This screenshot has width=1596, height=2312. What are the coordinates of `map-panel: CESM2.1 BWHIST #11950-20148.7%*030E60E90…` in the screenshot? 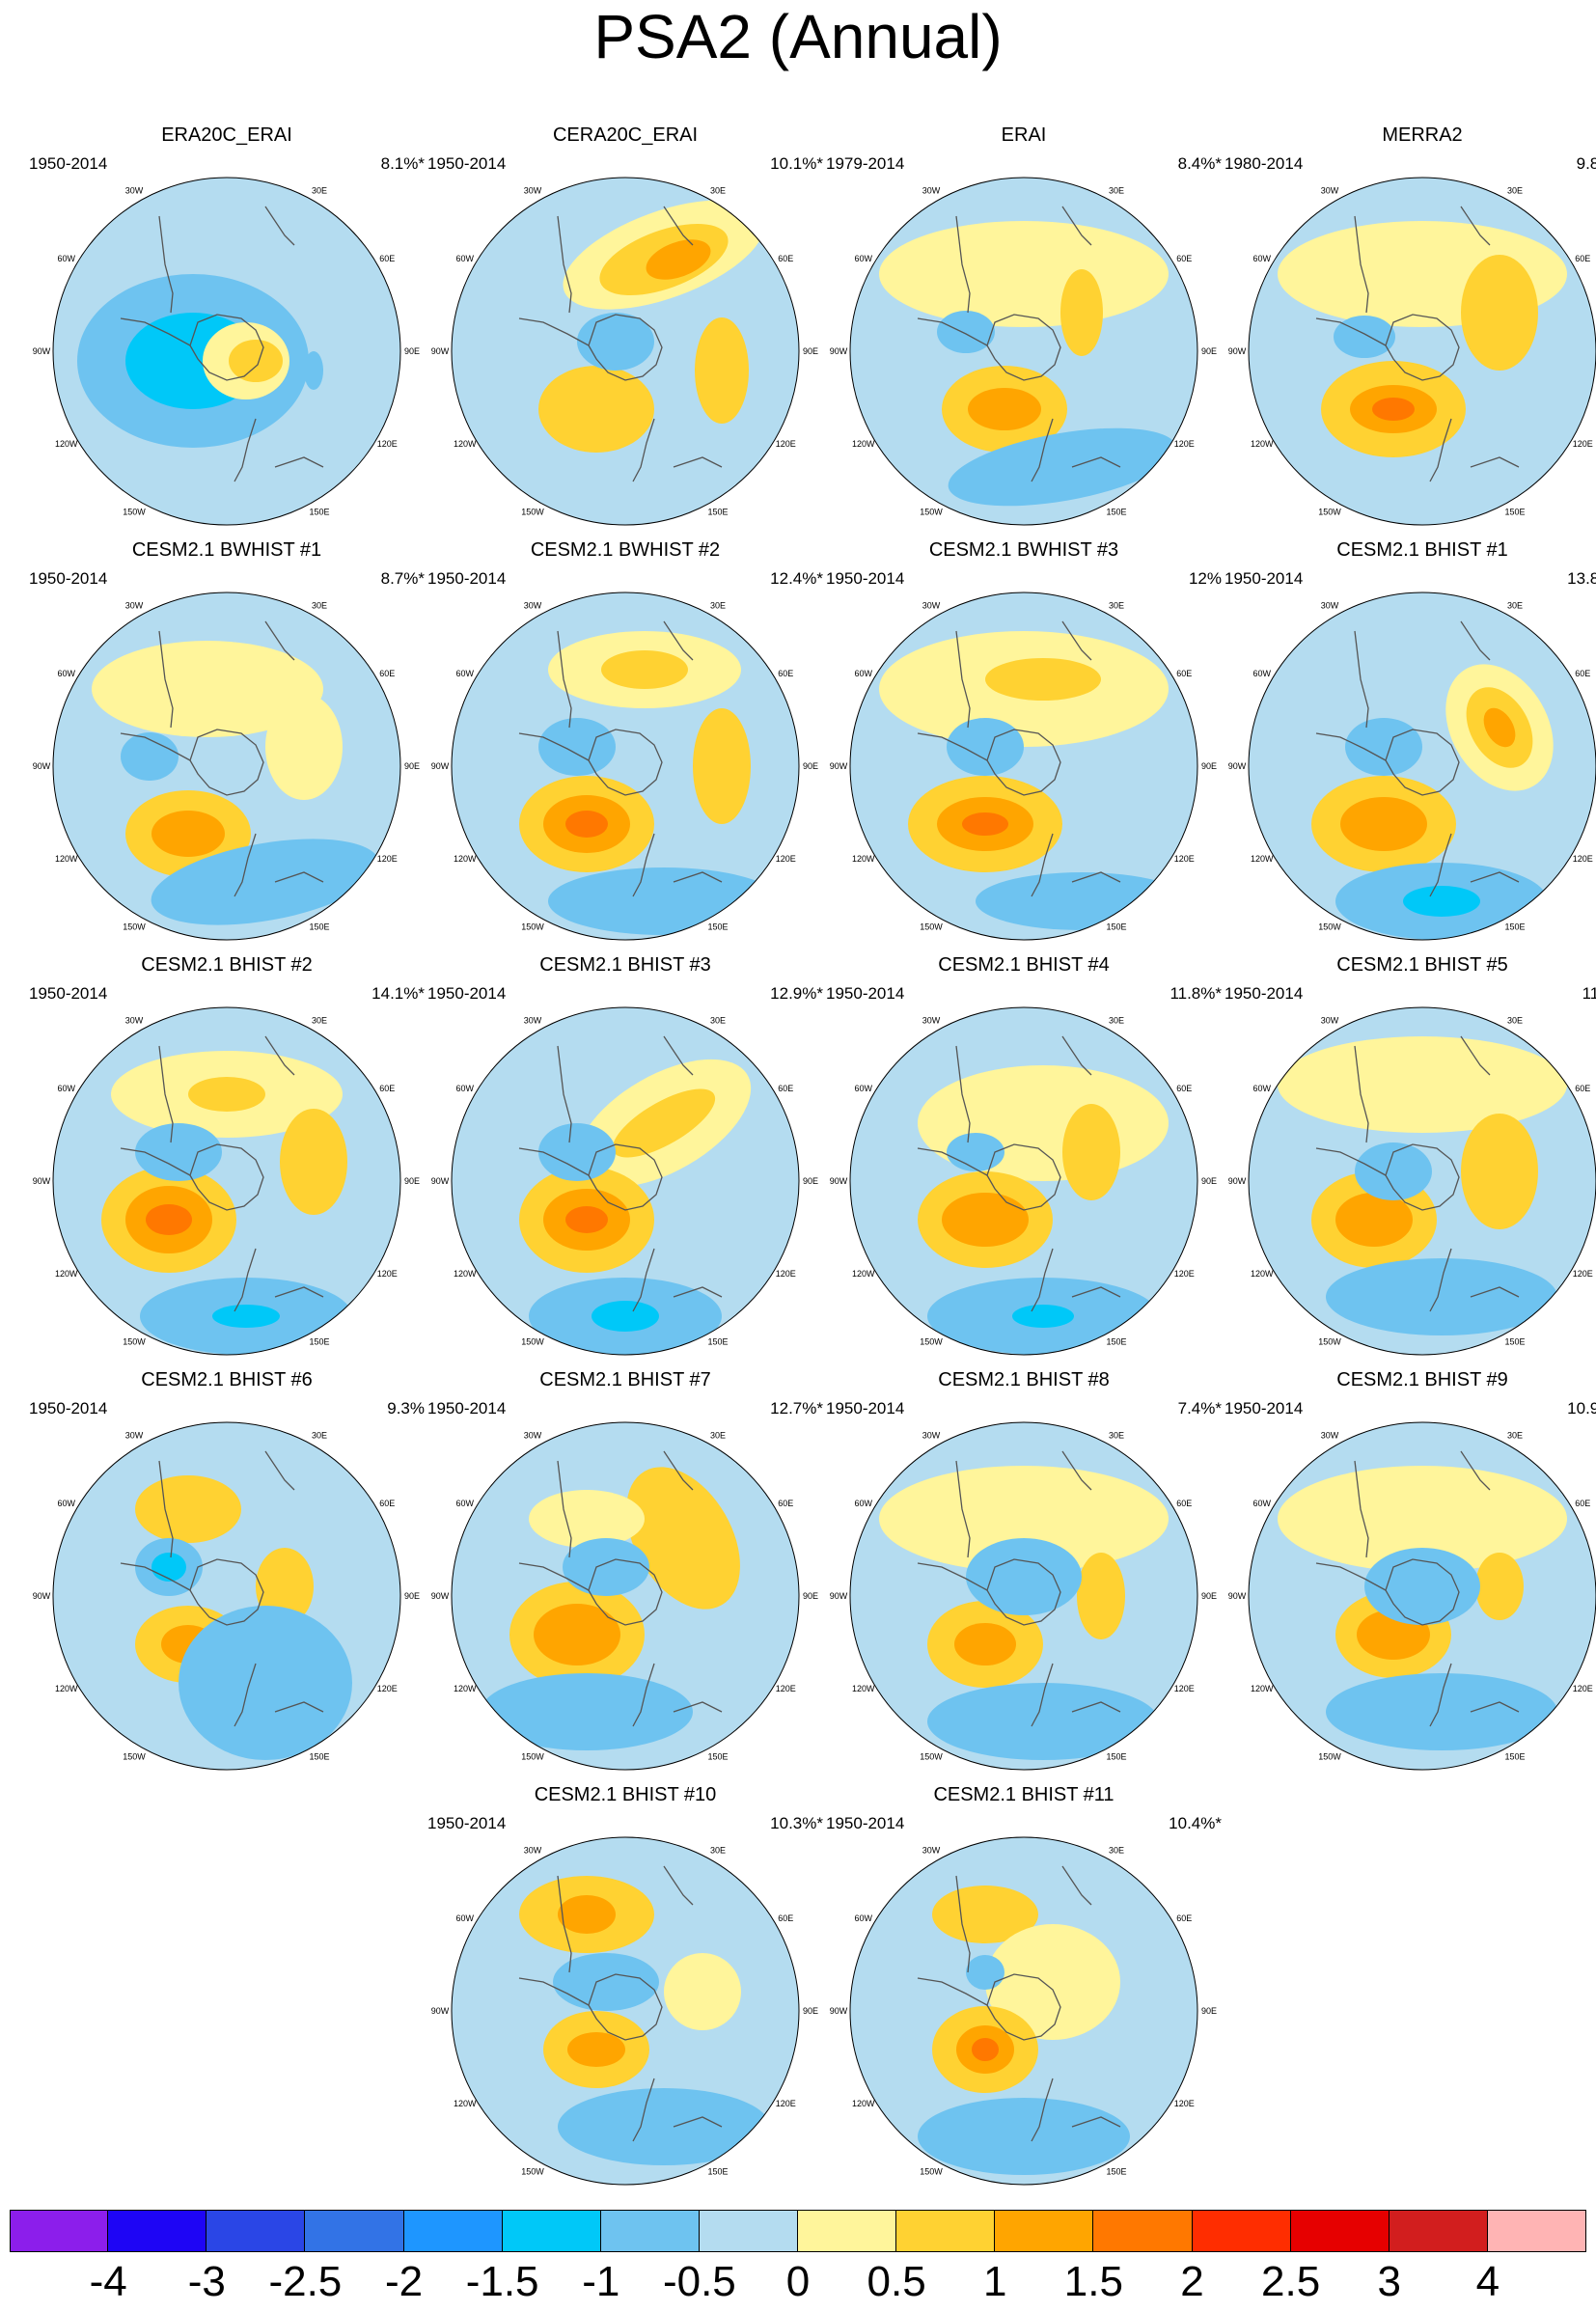 It's located at (227, 741).